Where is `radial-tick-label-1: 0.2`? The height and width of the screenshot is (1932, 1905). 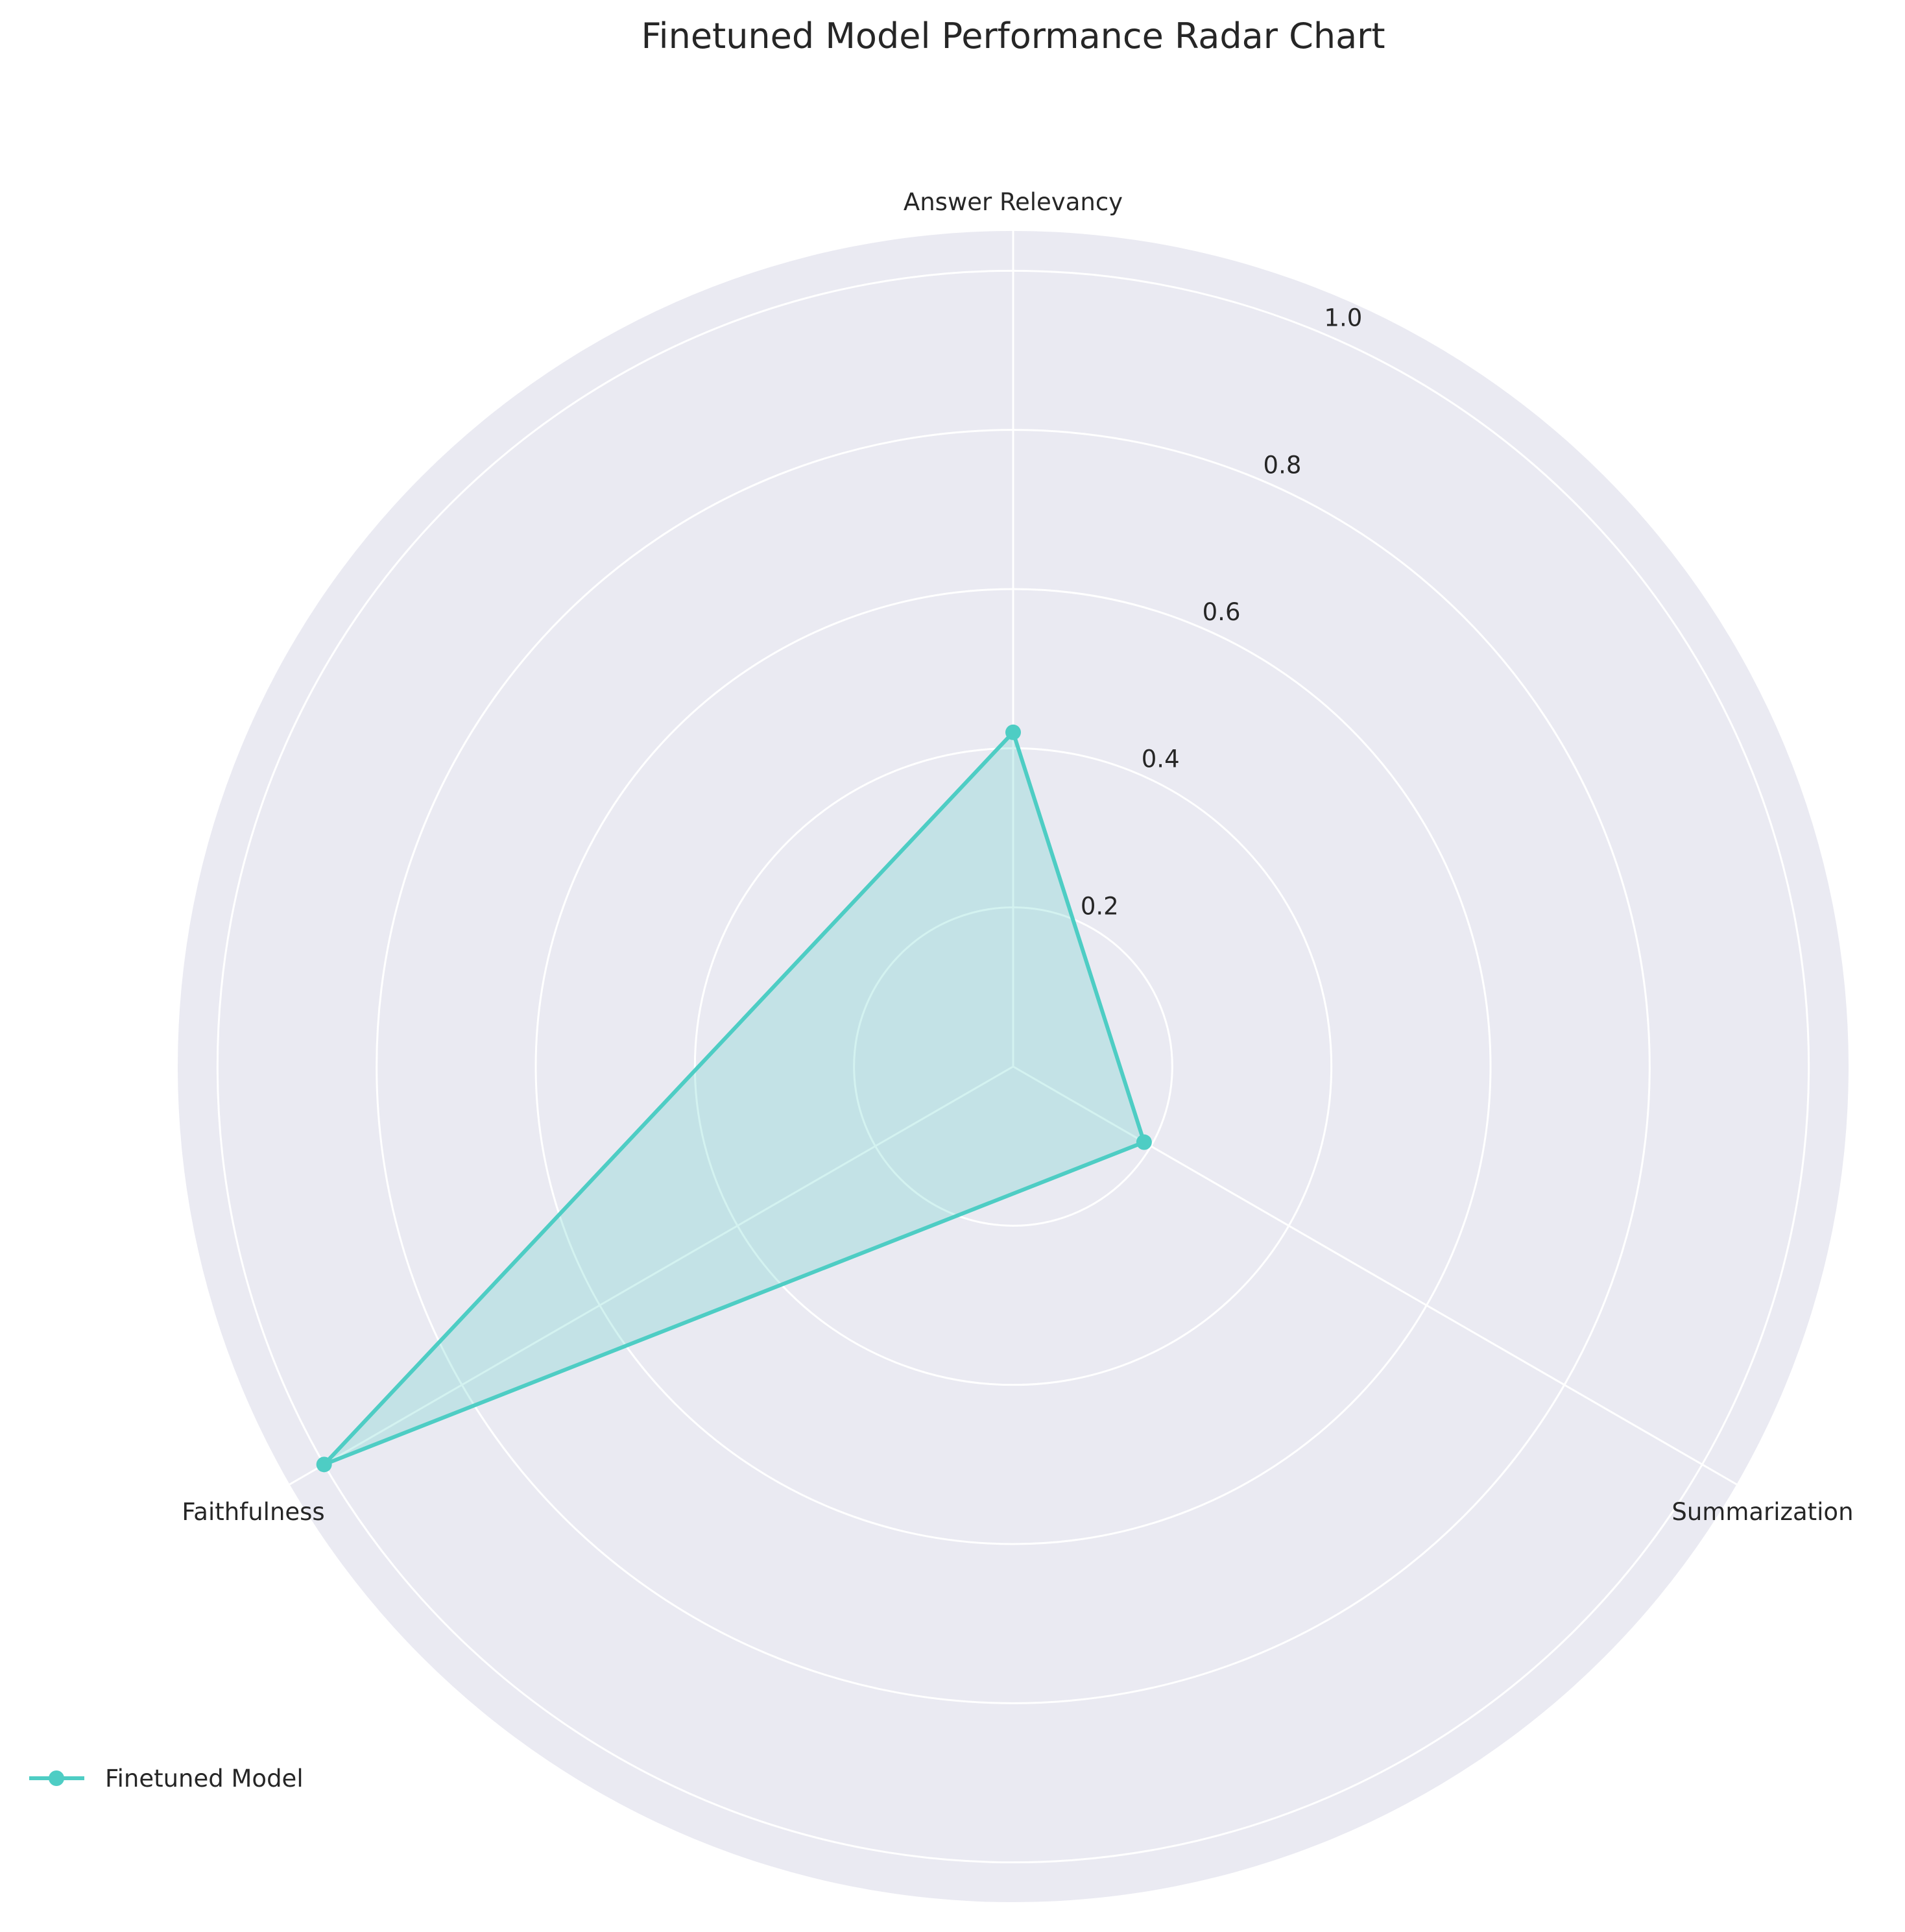
radial-tick-label-1: 0.2 is located at coordinates (1100, 906).